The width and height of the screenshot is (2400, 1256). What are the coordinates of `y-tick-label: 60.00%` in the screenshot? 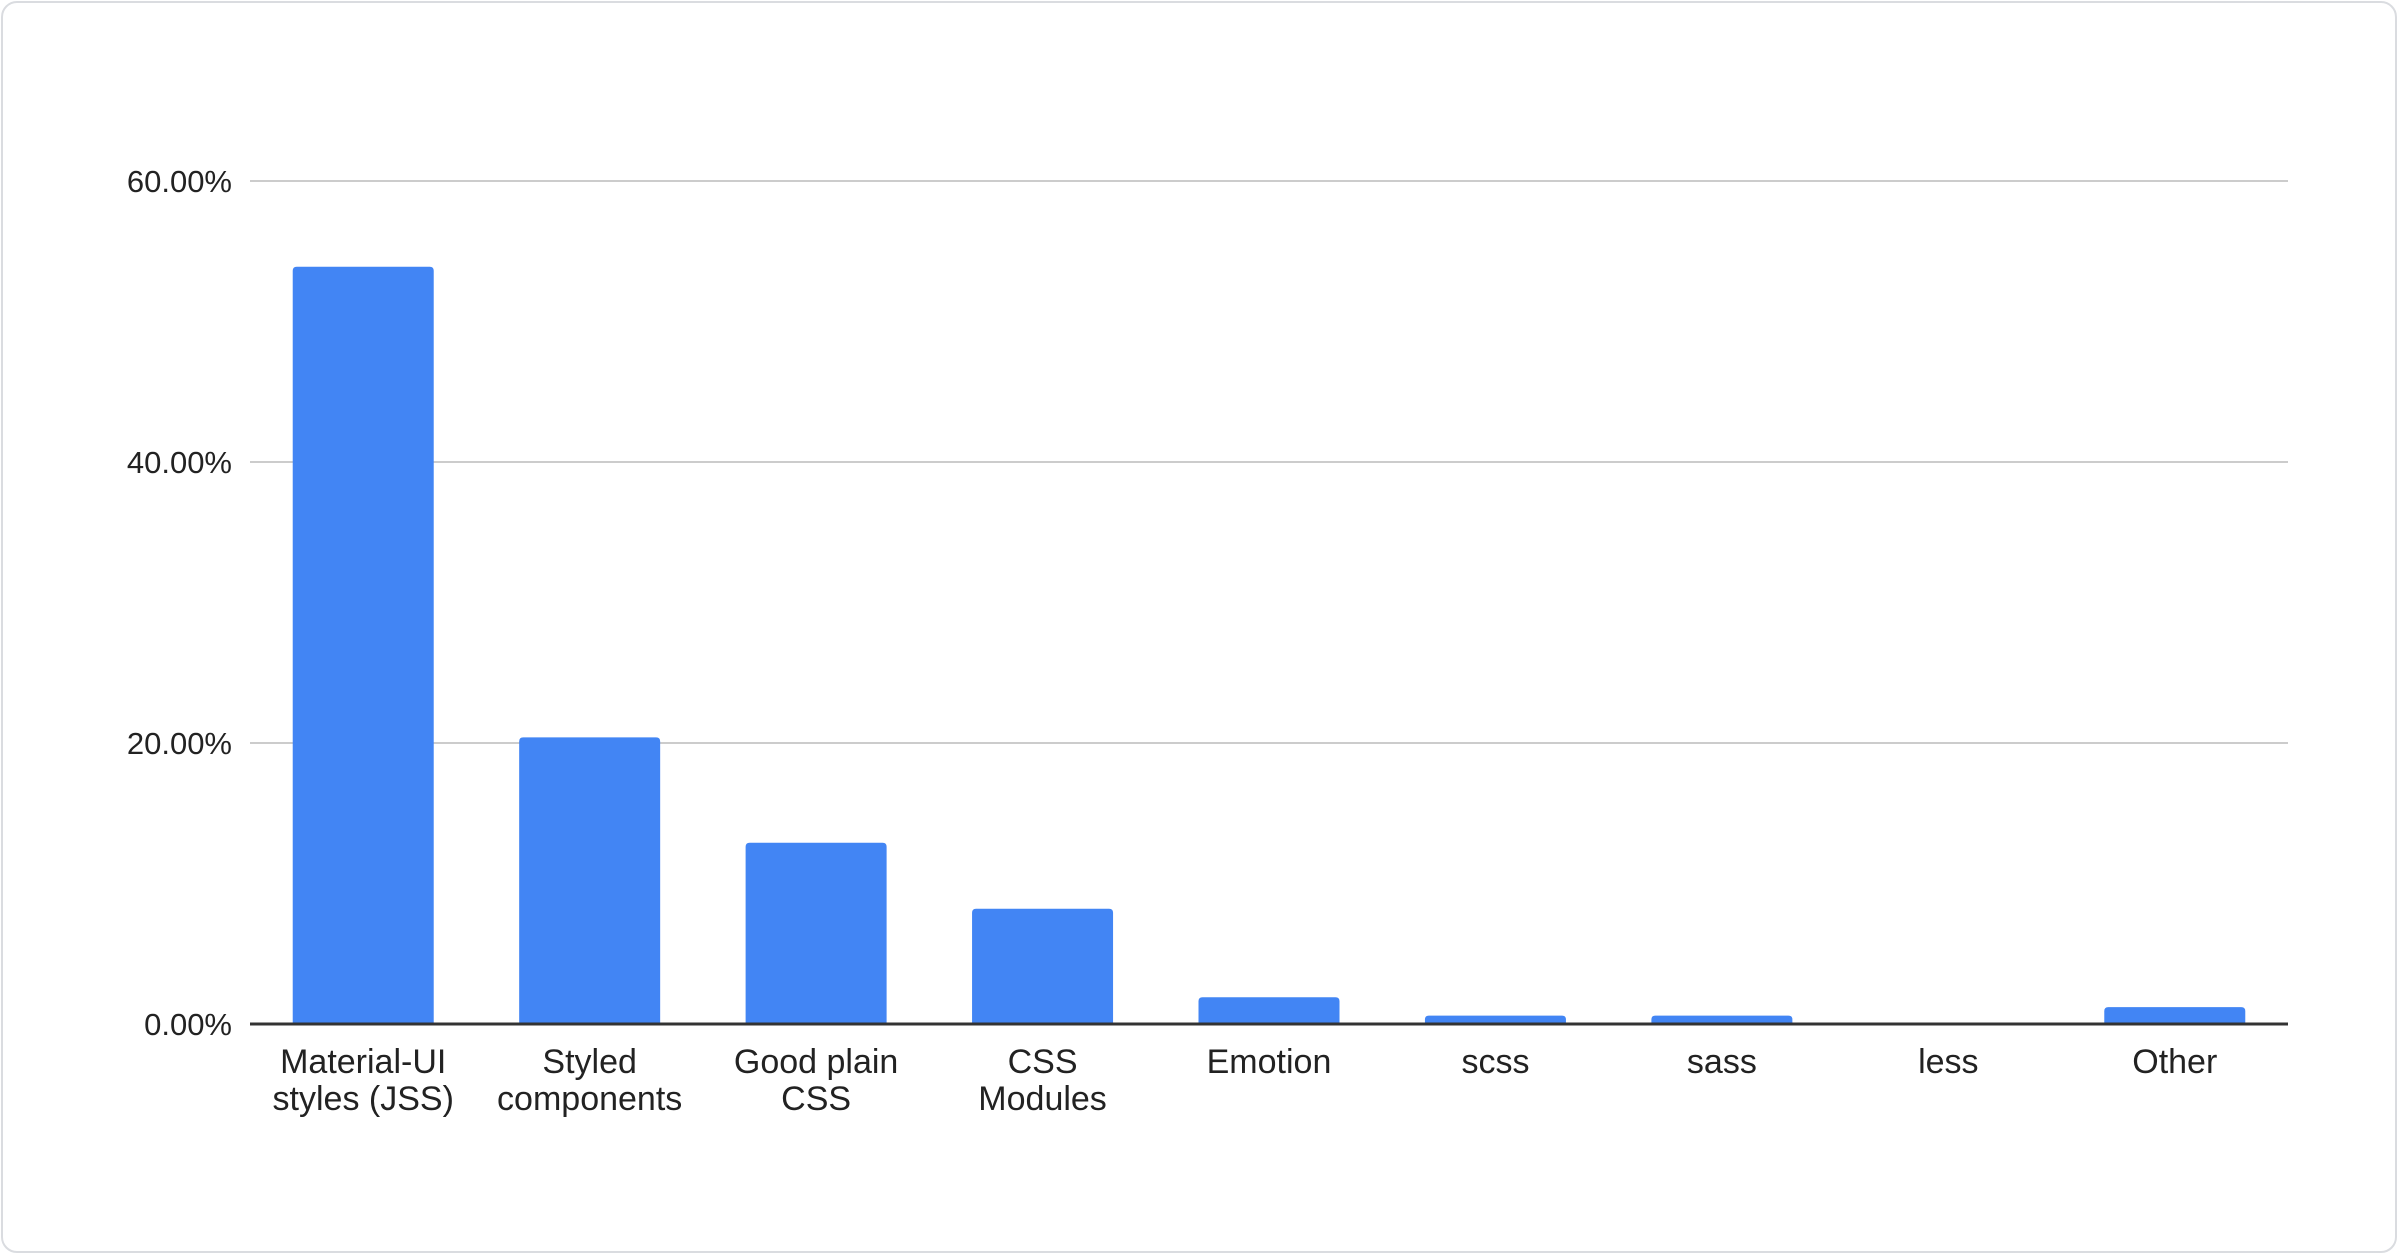 It's located at (179, 181).